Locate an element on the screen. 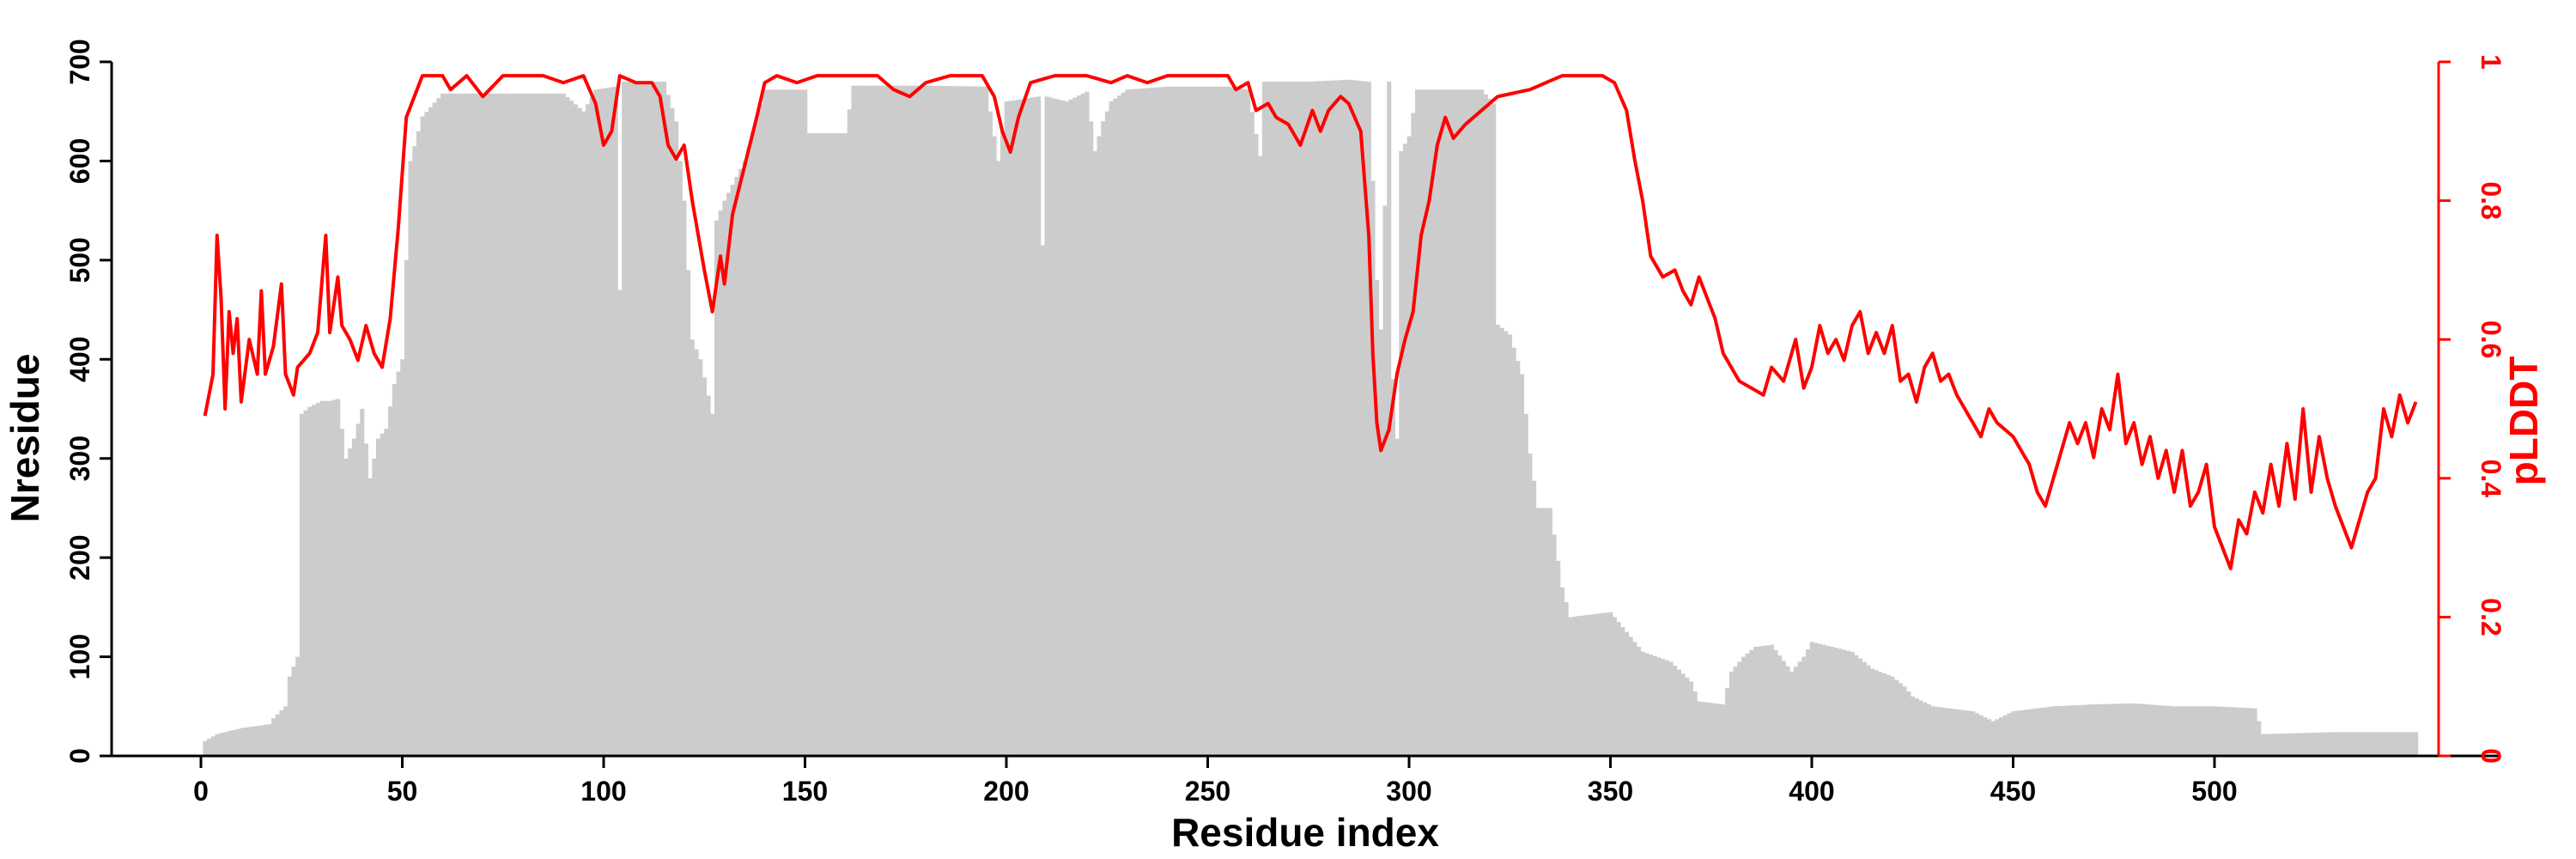 This screenshot has height=859, width=2576. right-y-tick-label: 1 is located at coordinates (2491, 62).